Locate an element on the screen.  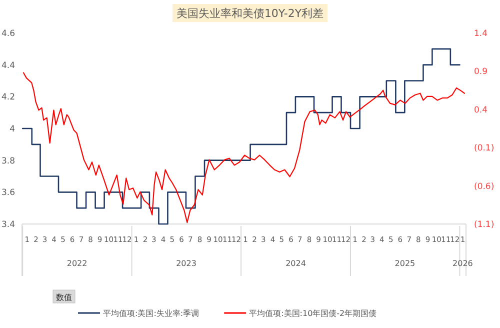
x2-tick-label: 2023 is located at coordinates (186, 263).